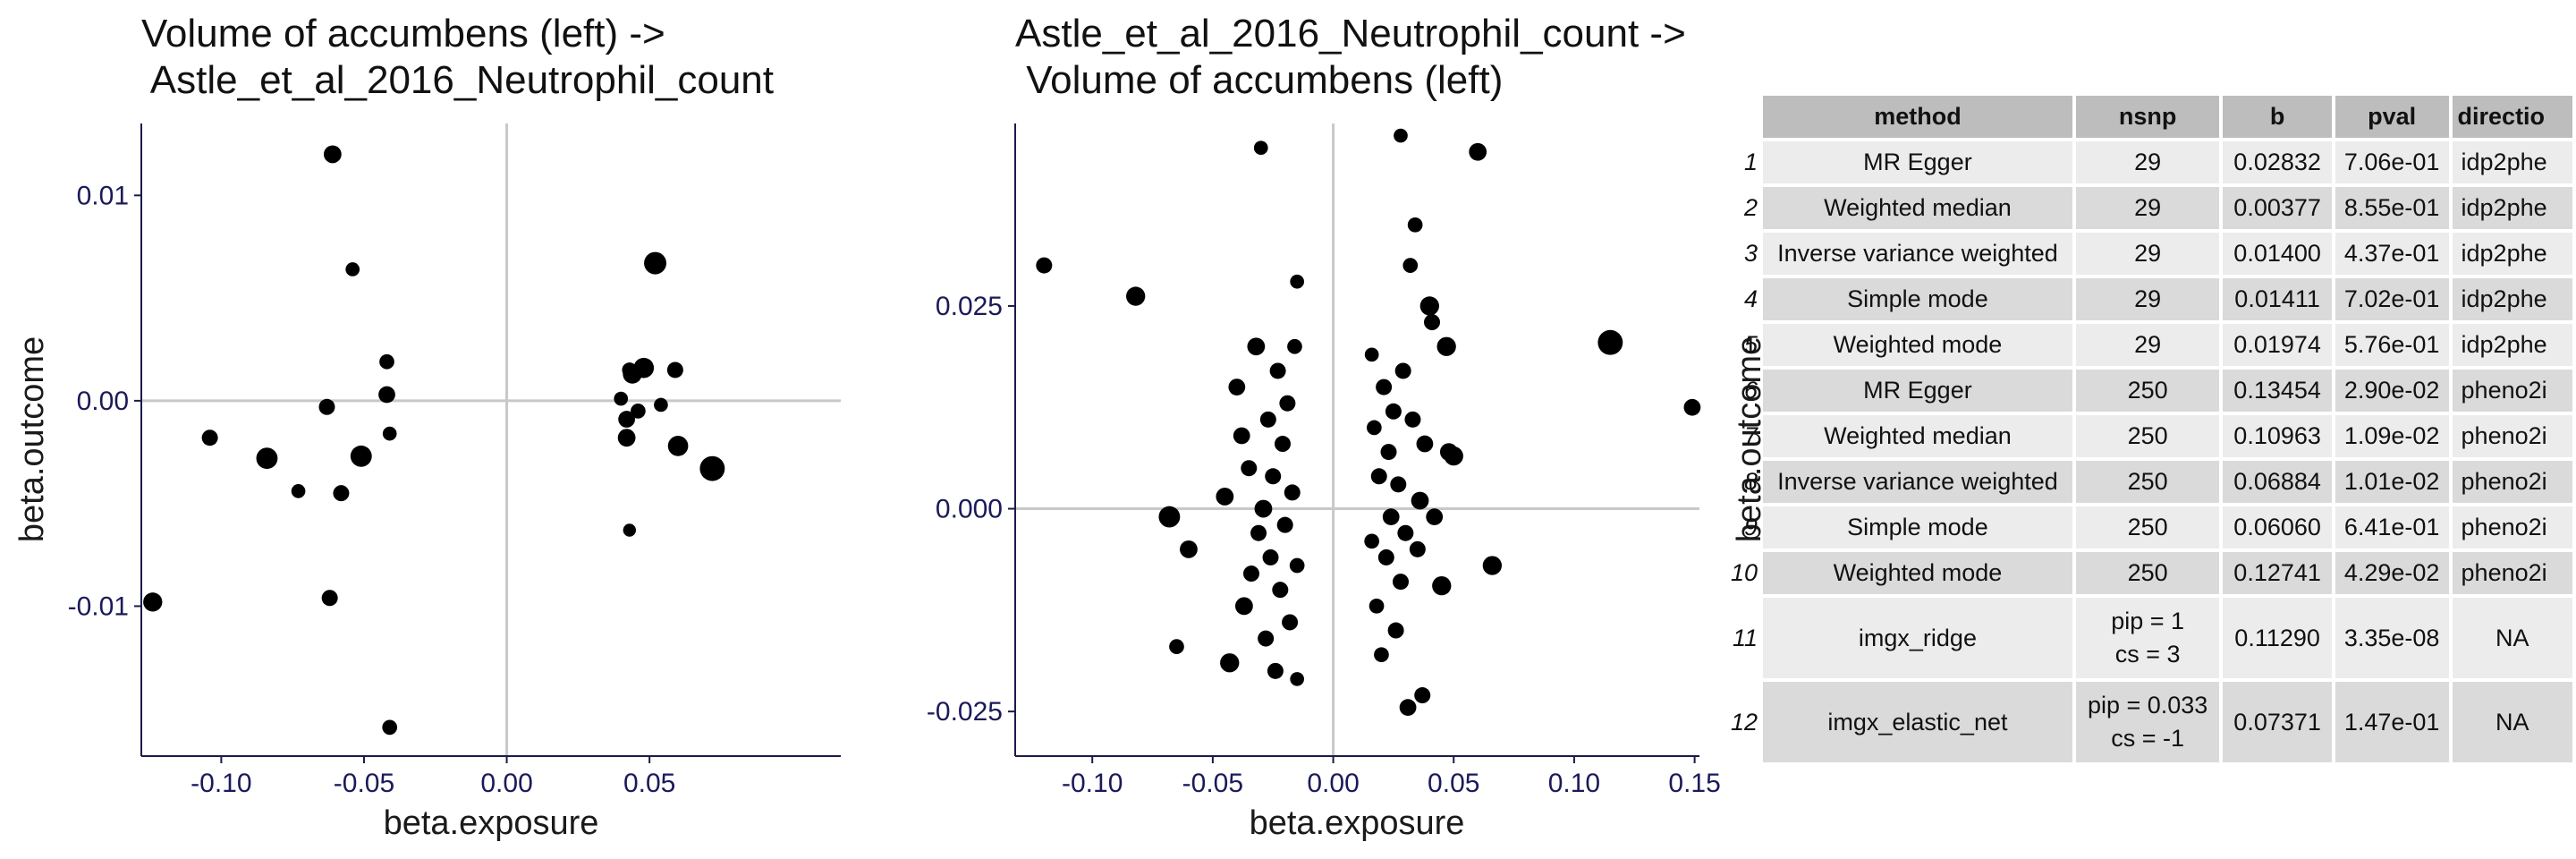  I want to click on cell-nsnp-line2: cs = 3, so click(2147, 654).